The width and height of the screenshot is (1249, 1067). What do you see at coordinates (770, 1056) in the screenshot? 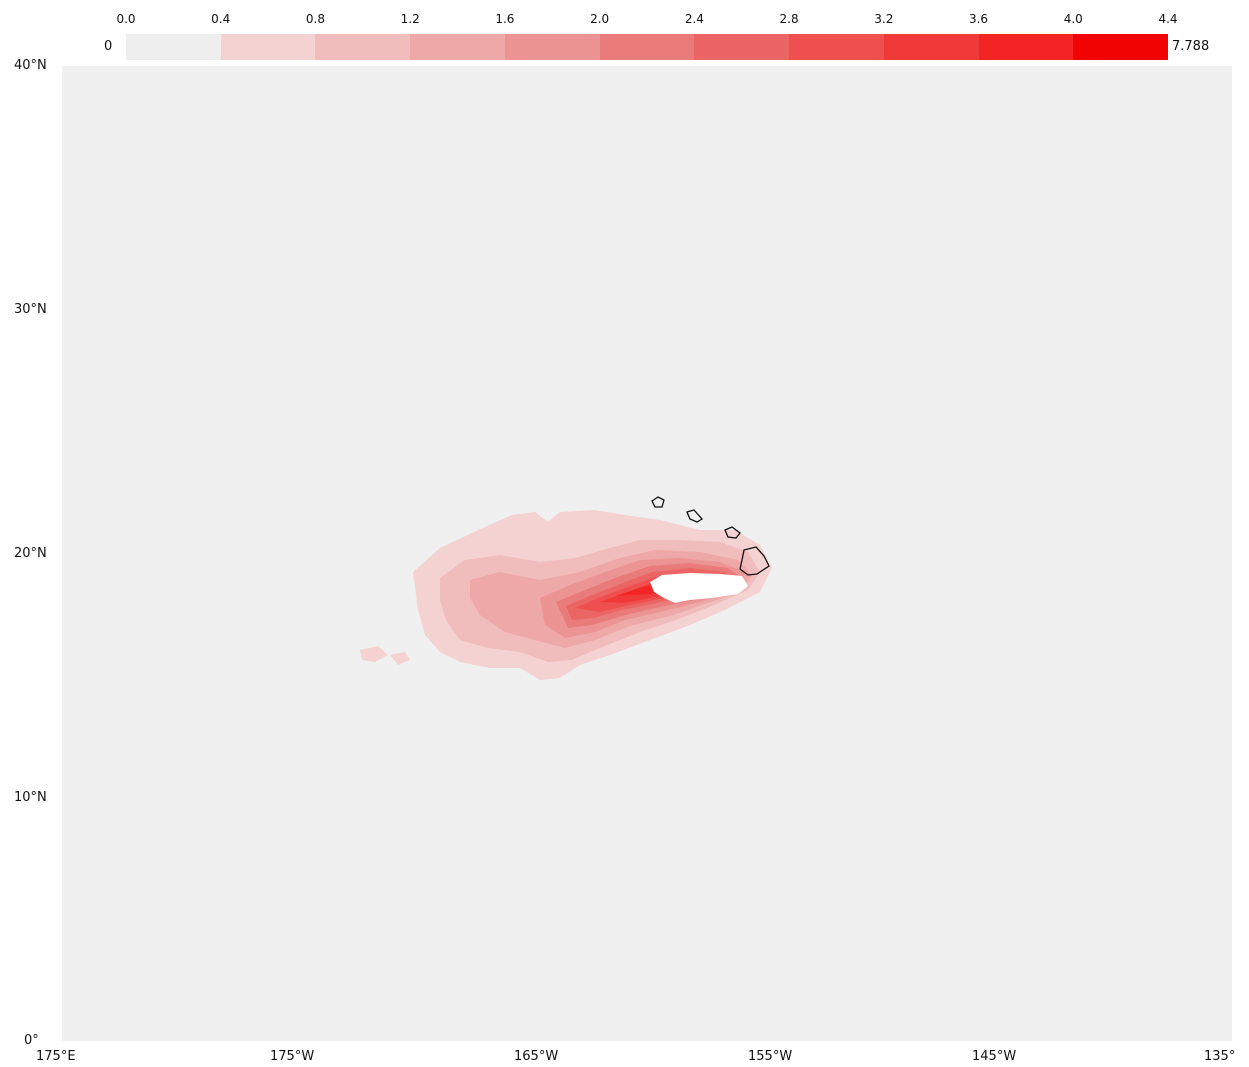
I see `lon-label-155w: 155°W` at bounding box center [770, 1056].